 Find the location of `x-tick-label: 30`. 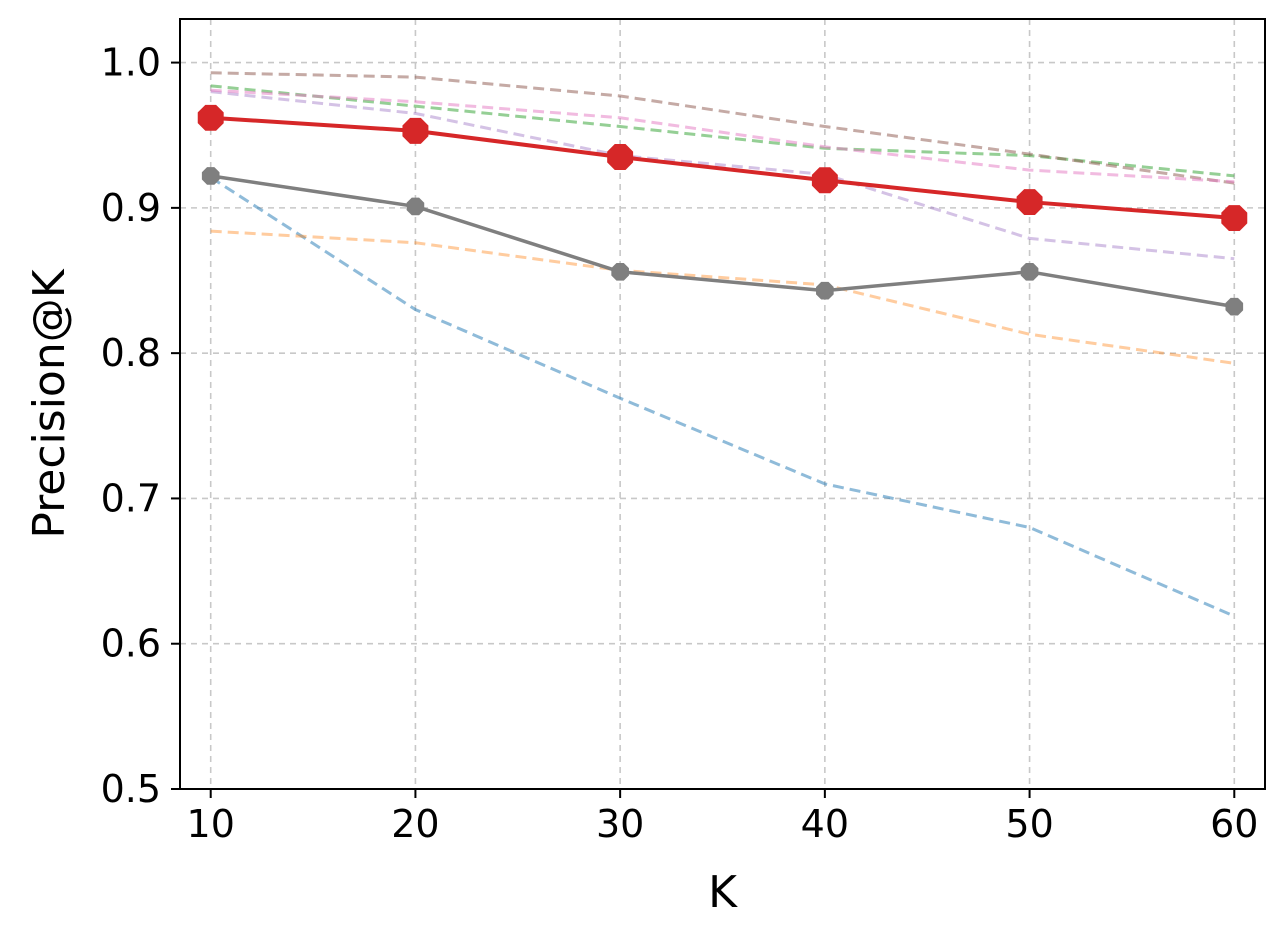

x-tick-label: 30 is located at coordinates (620, 824).